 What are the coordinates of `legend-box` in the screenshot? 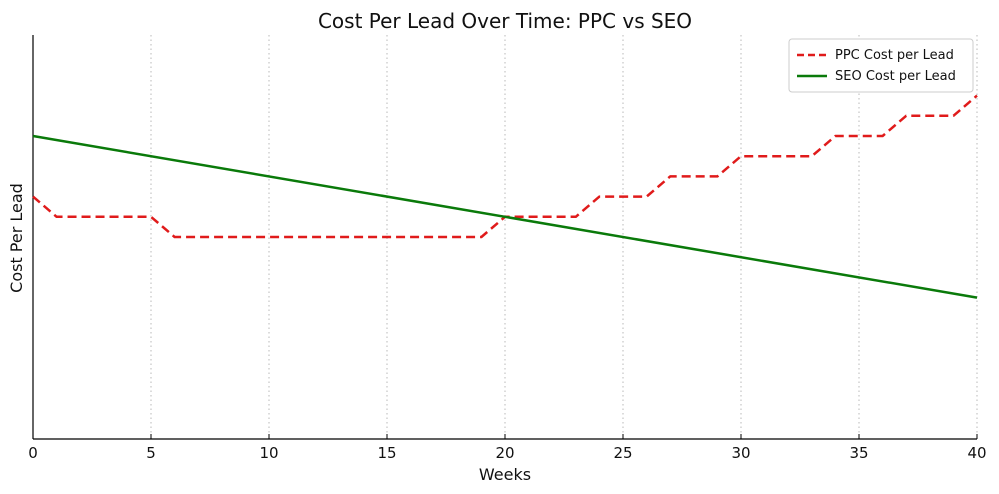 It's located at (881, 65).